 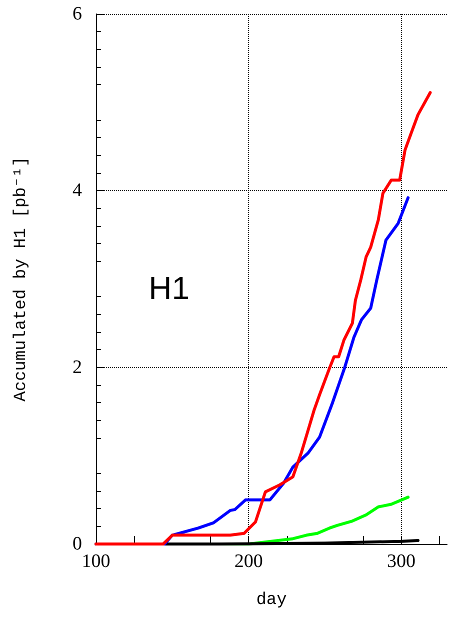 What do you see at coordinates (77, 14) in the screenshot?
I see `y-tick-label: 6` at bounding box center [77, 14].